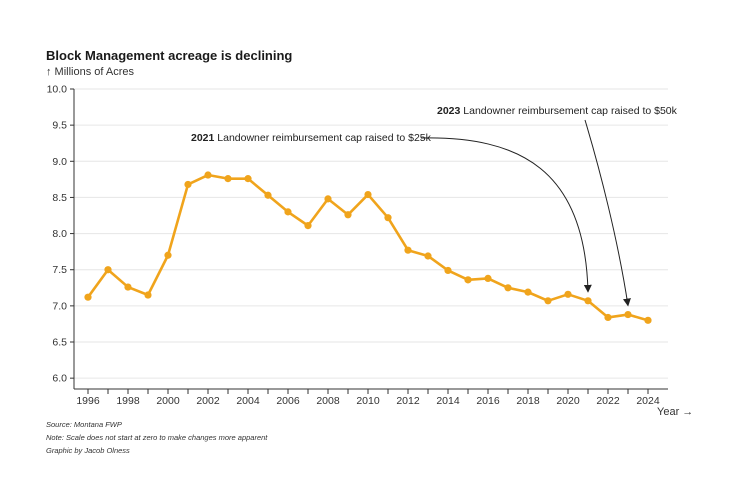  What do you see at coordinates (208, 401) in the screenshot?
I see `x-tick-label: 2002` at bounding box center [208, 401].